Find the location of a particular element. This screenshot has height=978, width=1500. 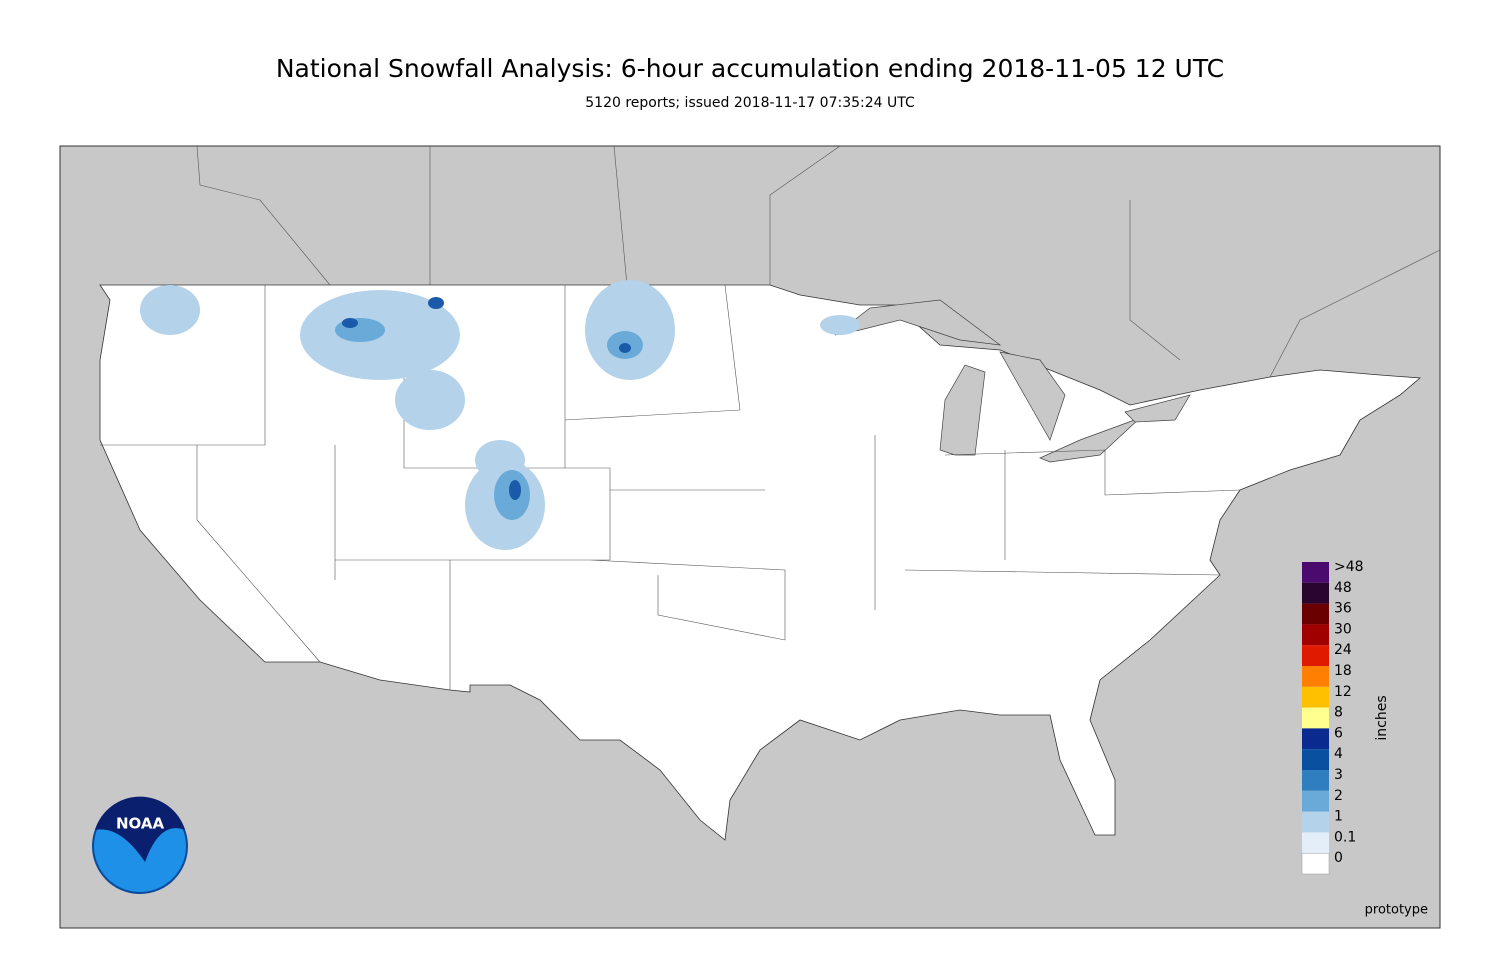

noaa-logo: NOAA is located at coordinates (140, 845).